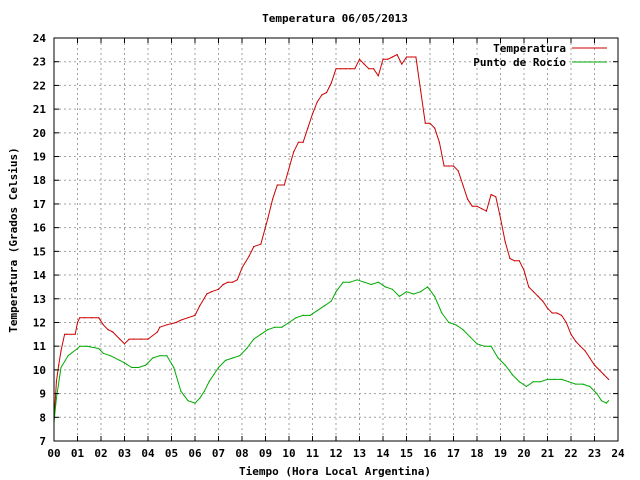 This screenshot has width=640, height=480. I want to click on x-tick-label: 04, so click(148, 453).